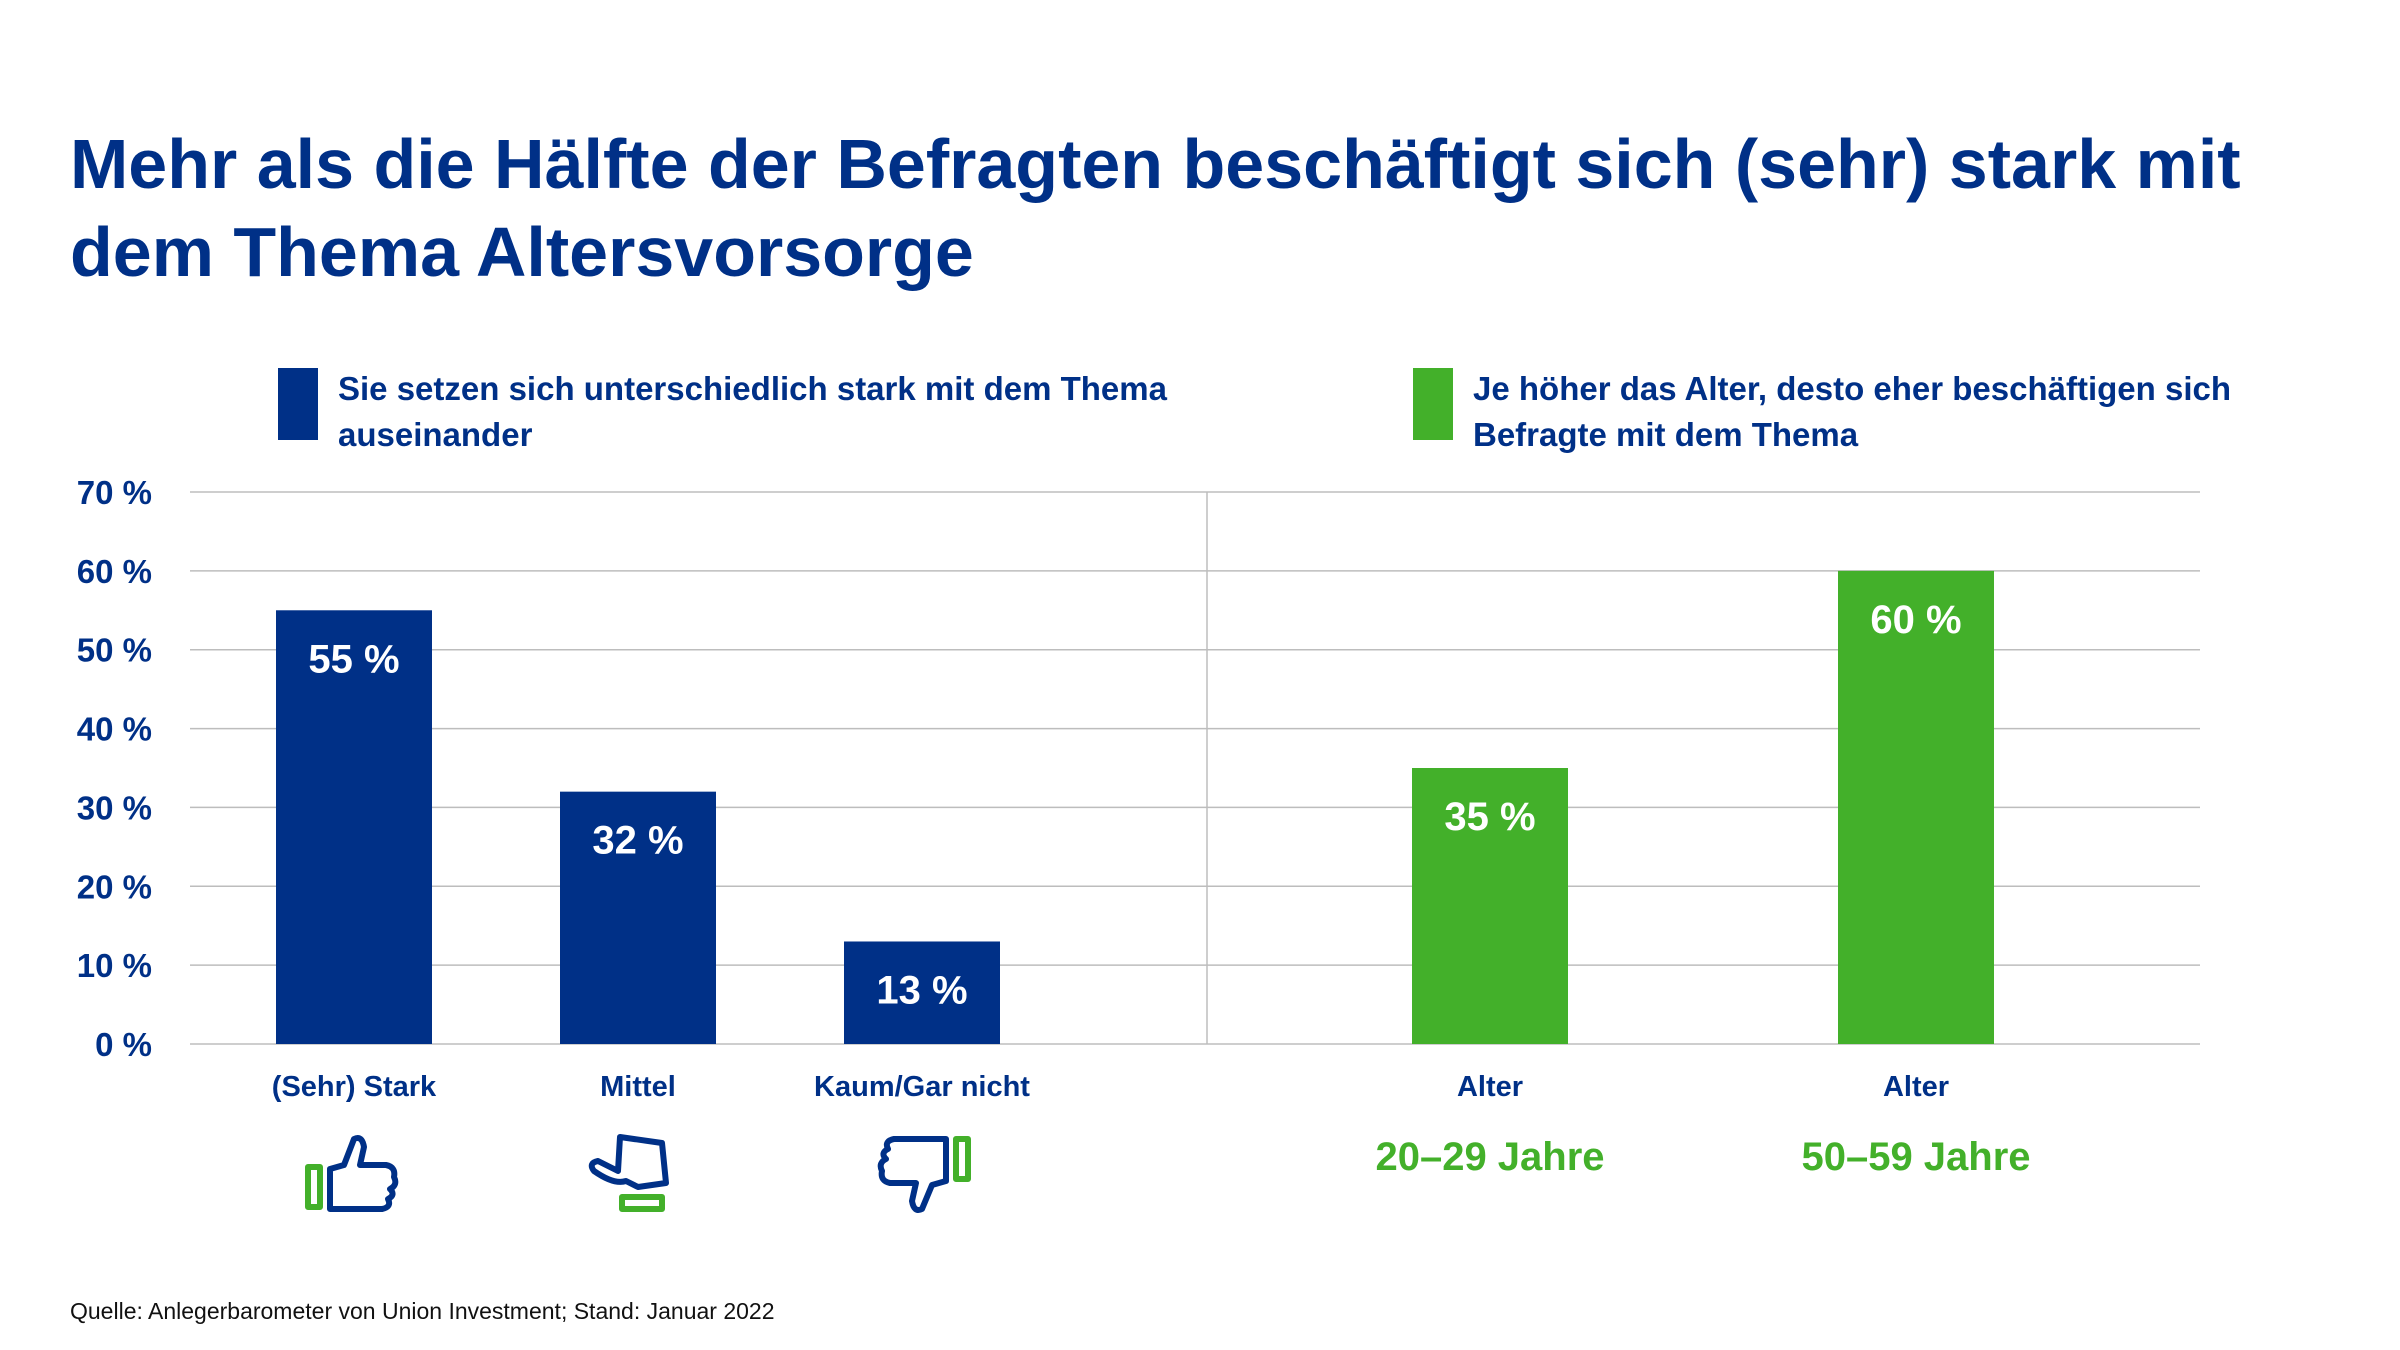  Describe the element at coordinates (114, 571) in the screenshot. I see `y-tick-label: 60 %` at that location.